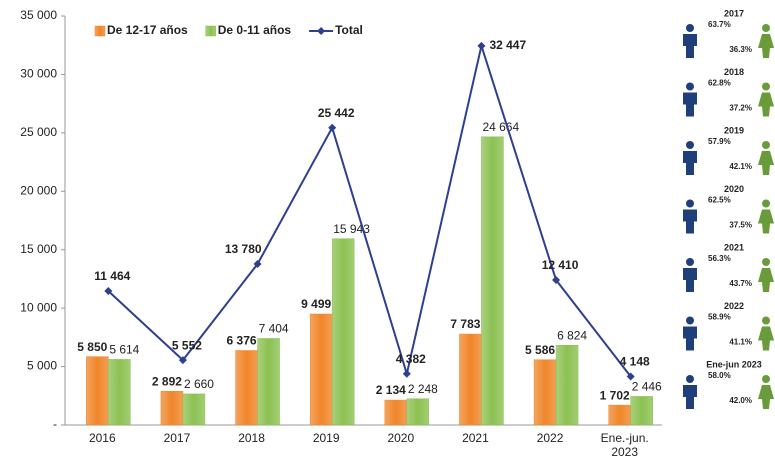 This screenshot has width=775, height=464. What do you see at coordinates (42, 366) in the screenshot?
I see `y-tick-label: 5 000` at bounding box center [42, 366].